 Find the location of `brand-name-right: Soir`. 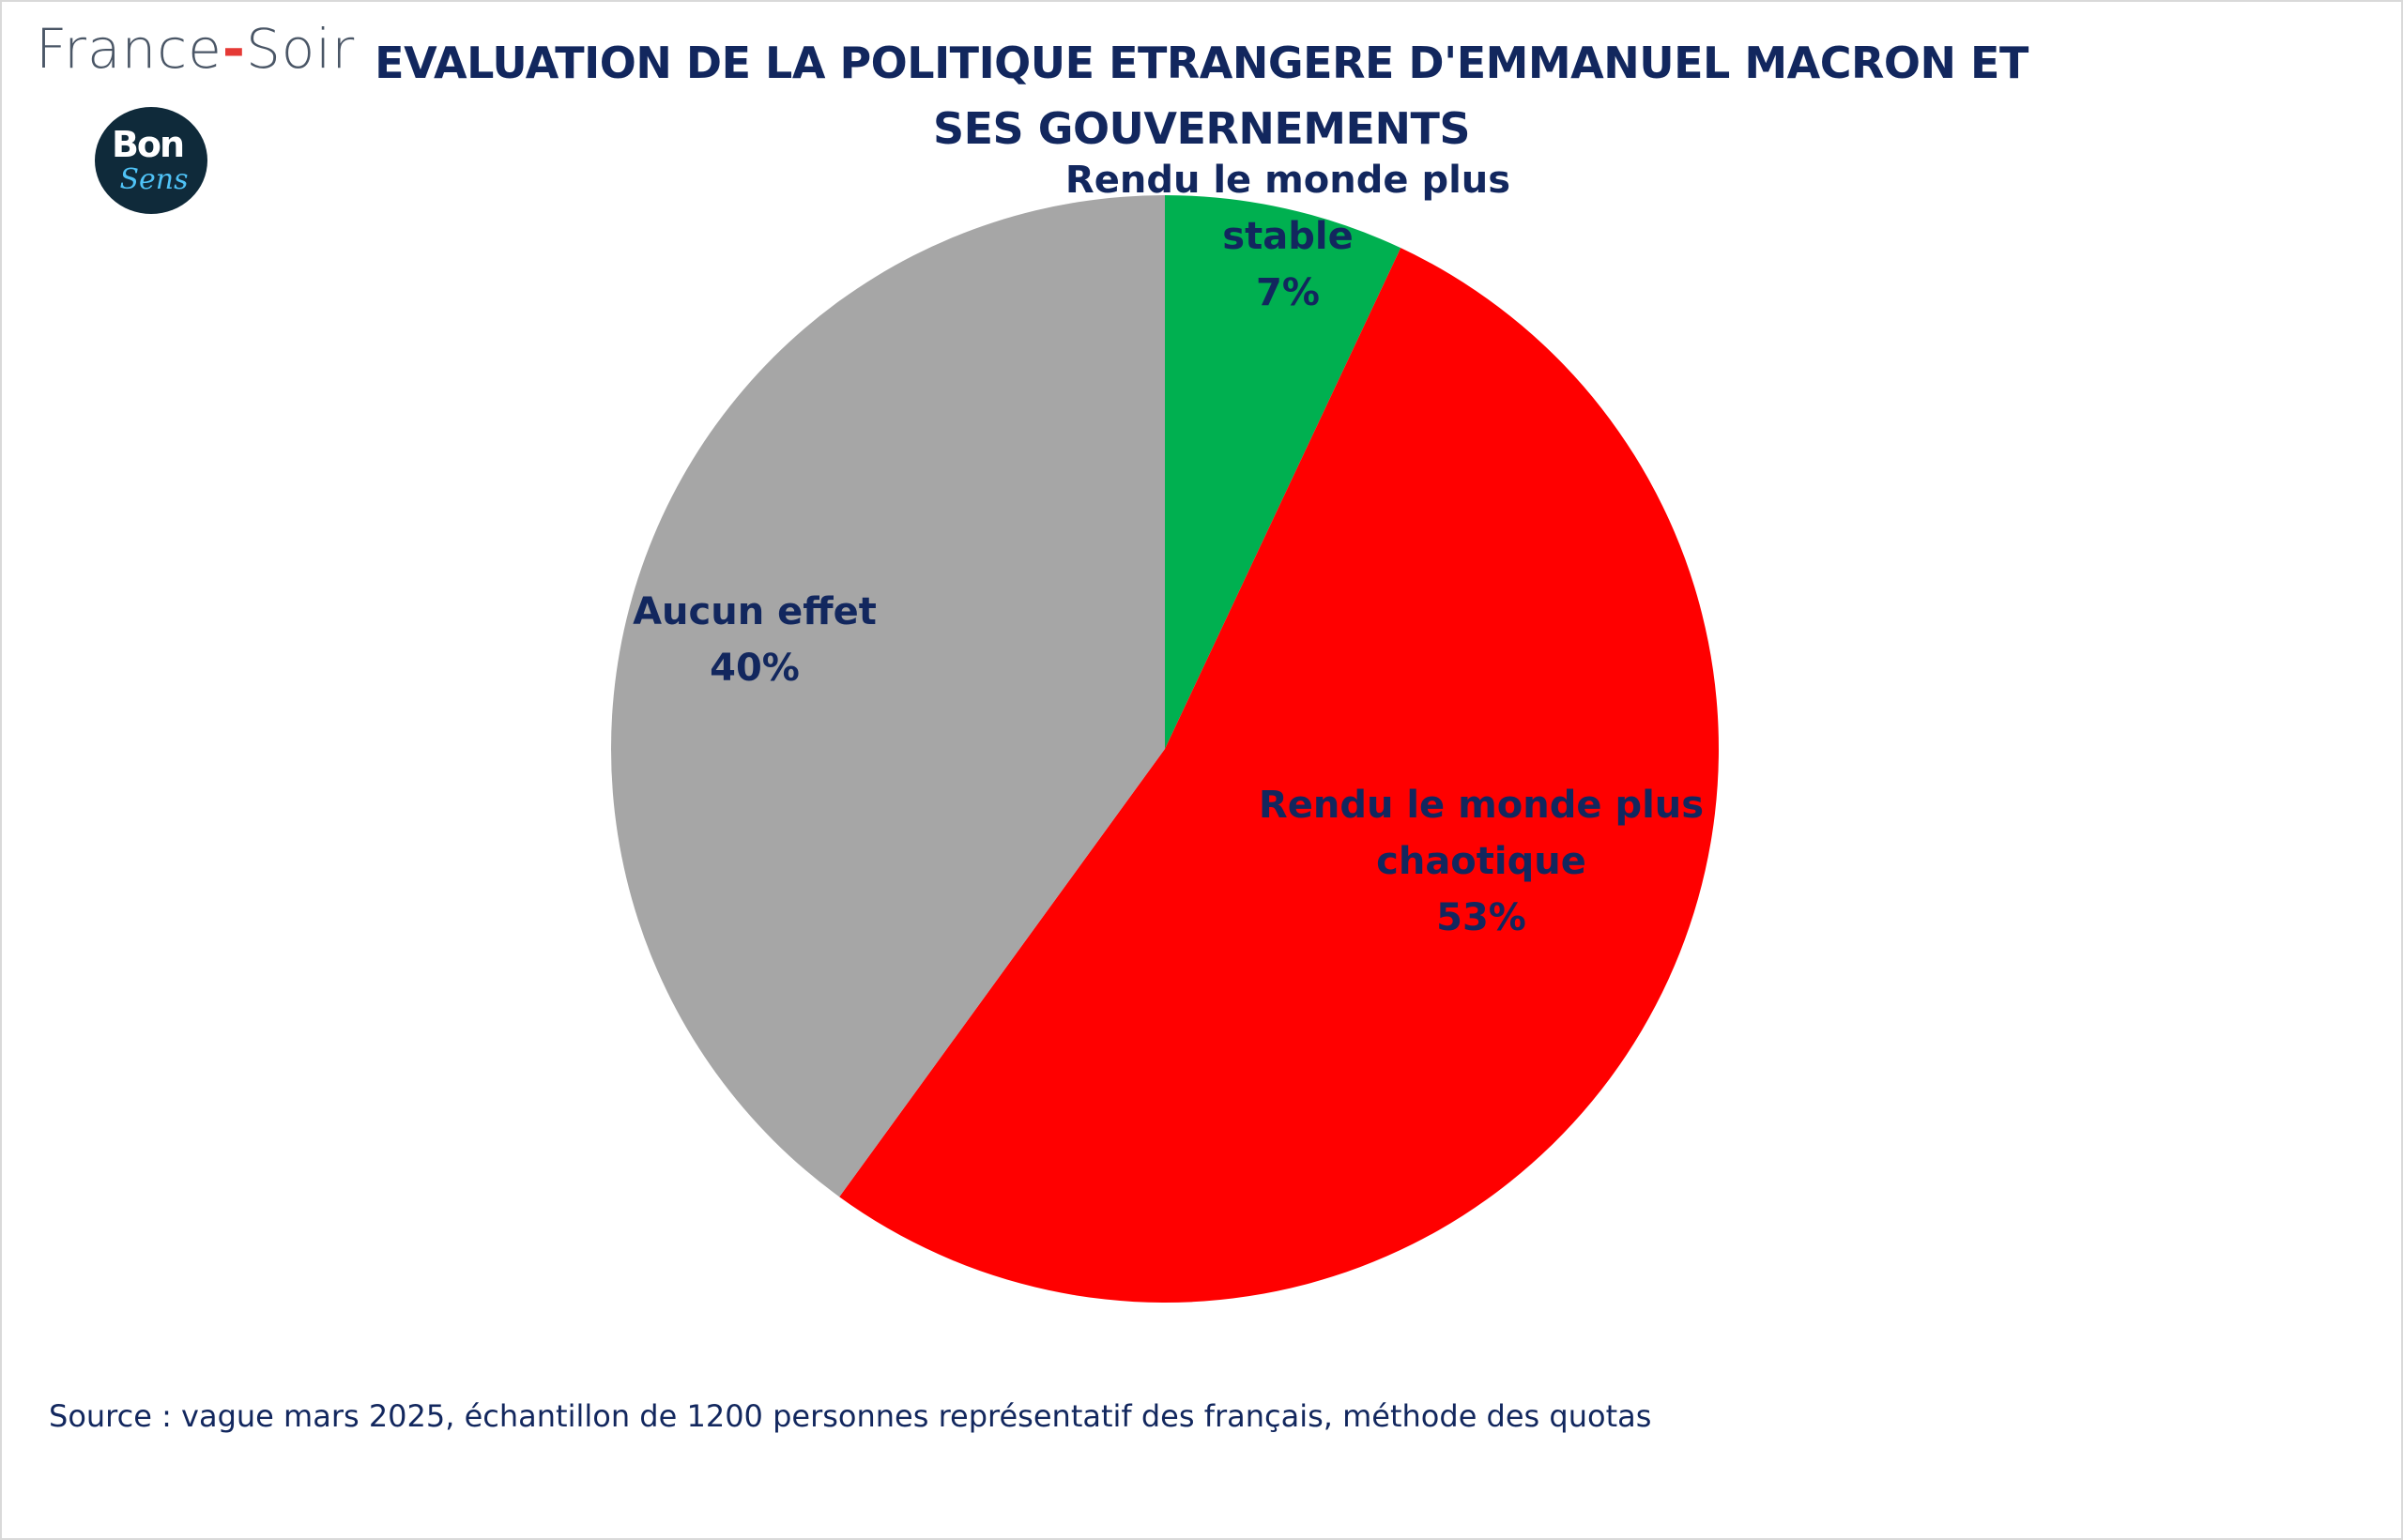

brand-name-right: Soir is located at coordinates (300, 49).